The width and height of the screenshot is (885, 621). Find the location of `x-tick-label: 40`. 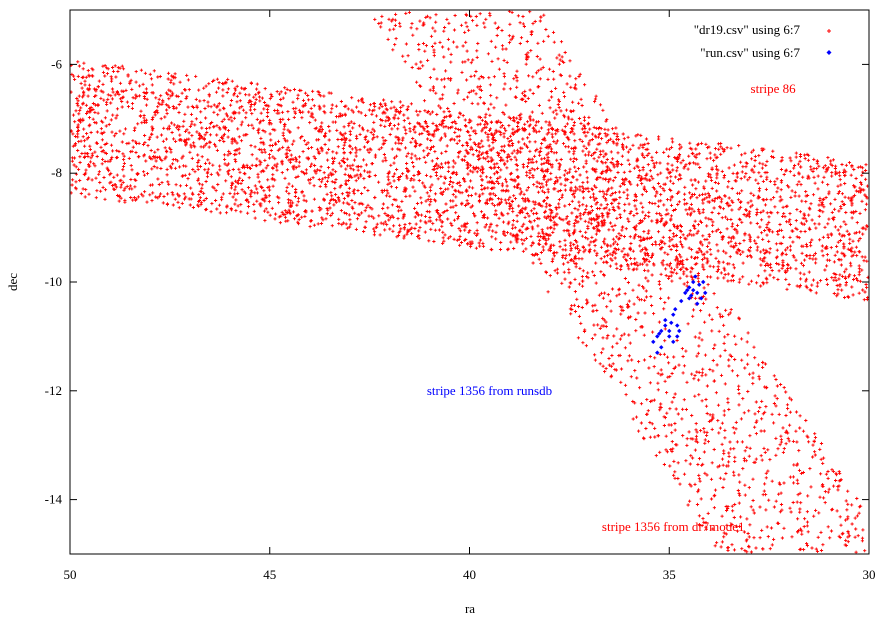

x-tick-label: 40 is located at coordinates (469, 574).